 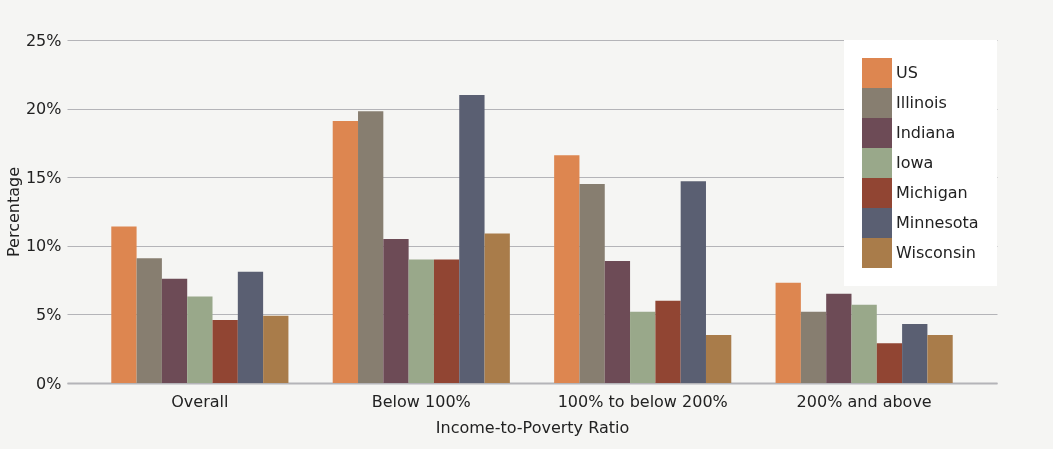 What do you see at coordinates (200, 401) in the screenshot?
I see `x-tick-label: Overall` at bounding box center [200, 401].